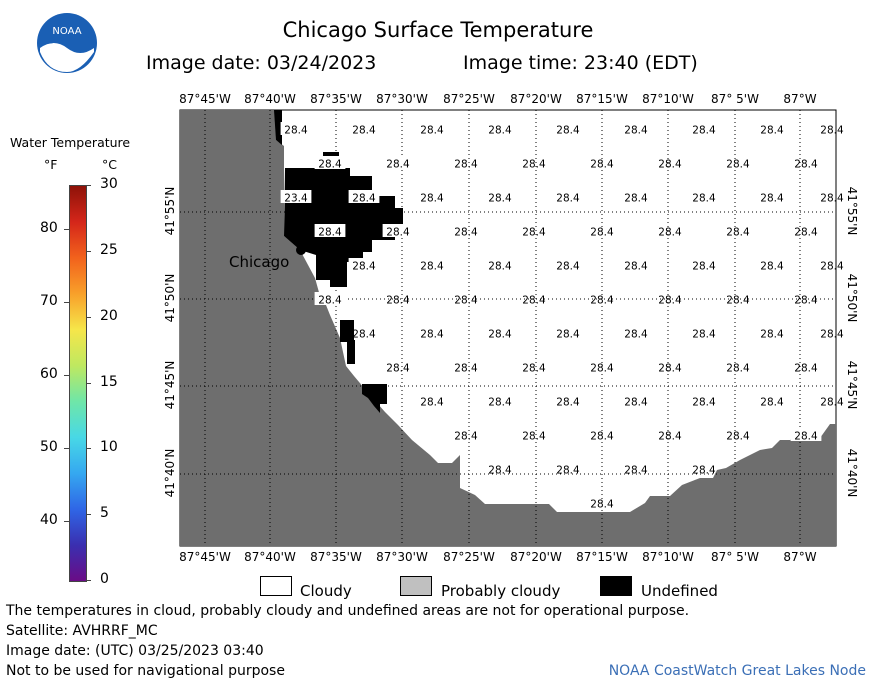  What do you see at coordinates (416, 586) in the screenshot?
I see `legend-probably-cloudy-swatch` at bounding box center [416, 586].